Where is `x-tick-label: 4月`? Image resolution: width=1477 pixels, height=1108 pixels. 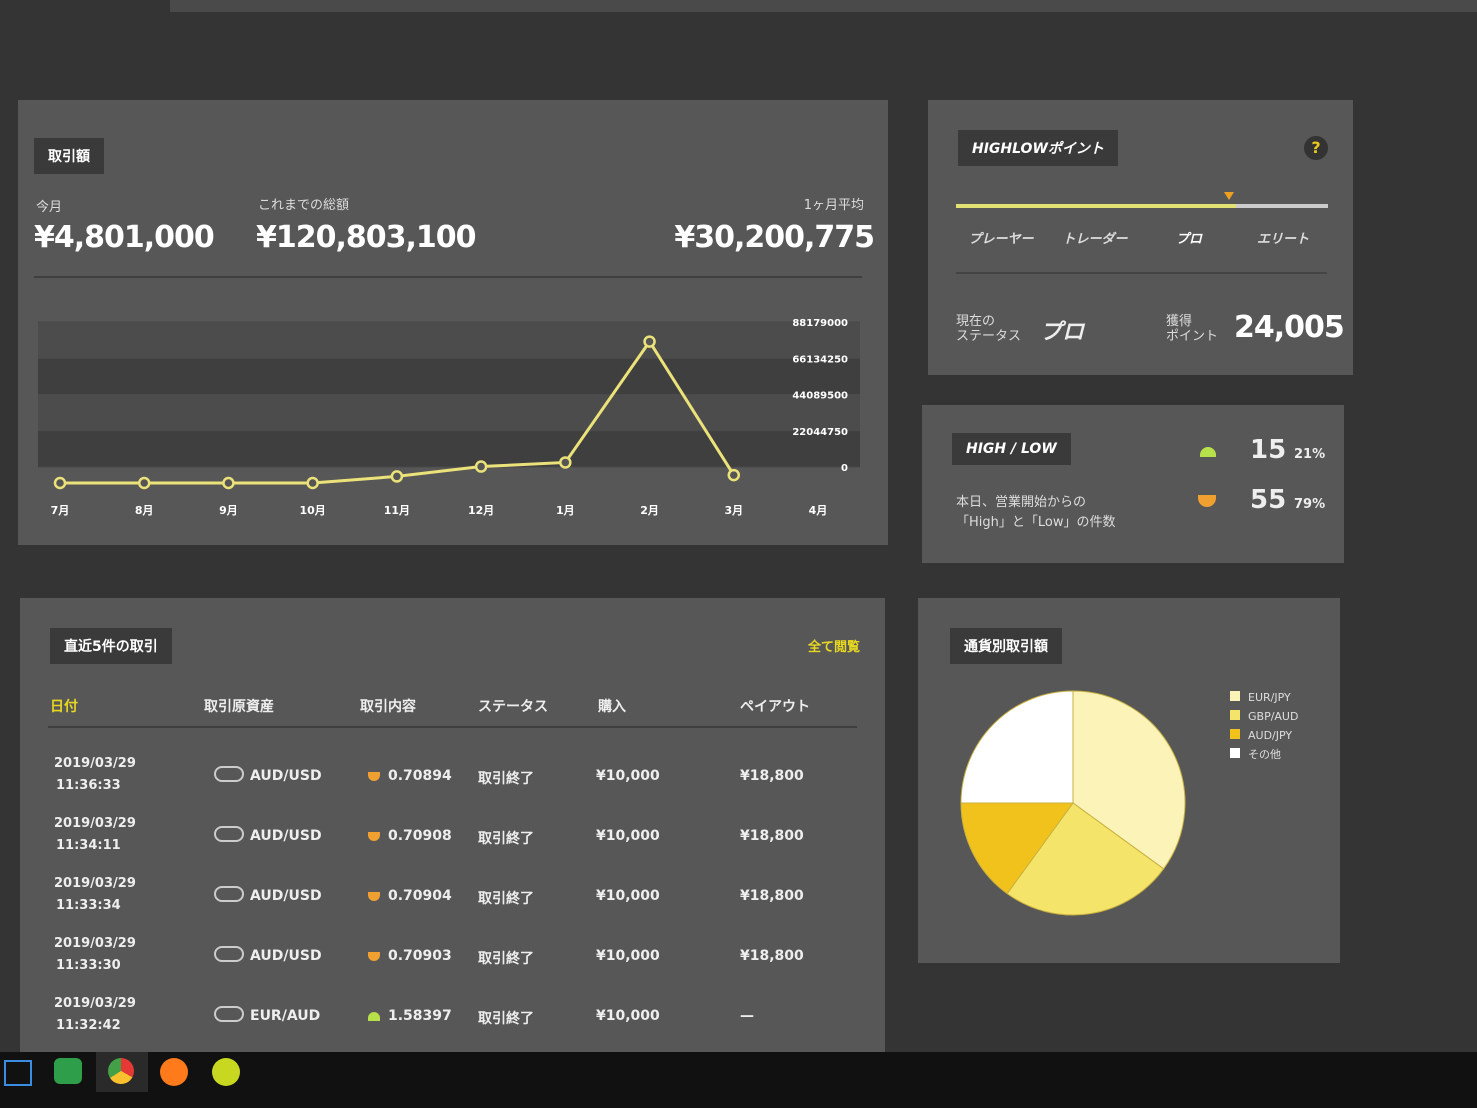
x-tick-label: 4月 is located at coordinates (818, 510).